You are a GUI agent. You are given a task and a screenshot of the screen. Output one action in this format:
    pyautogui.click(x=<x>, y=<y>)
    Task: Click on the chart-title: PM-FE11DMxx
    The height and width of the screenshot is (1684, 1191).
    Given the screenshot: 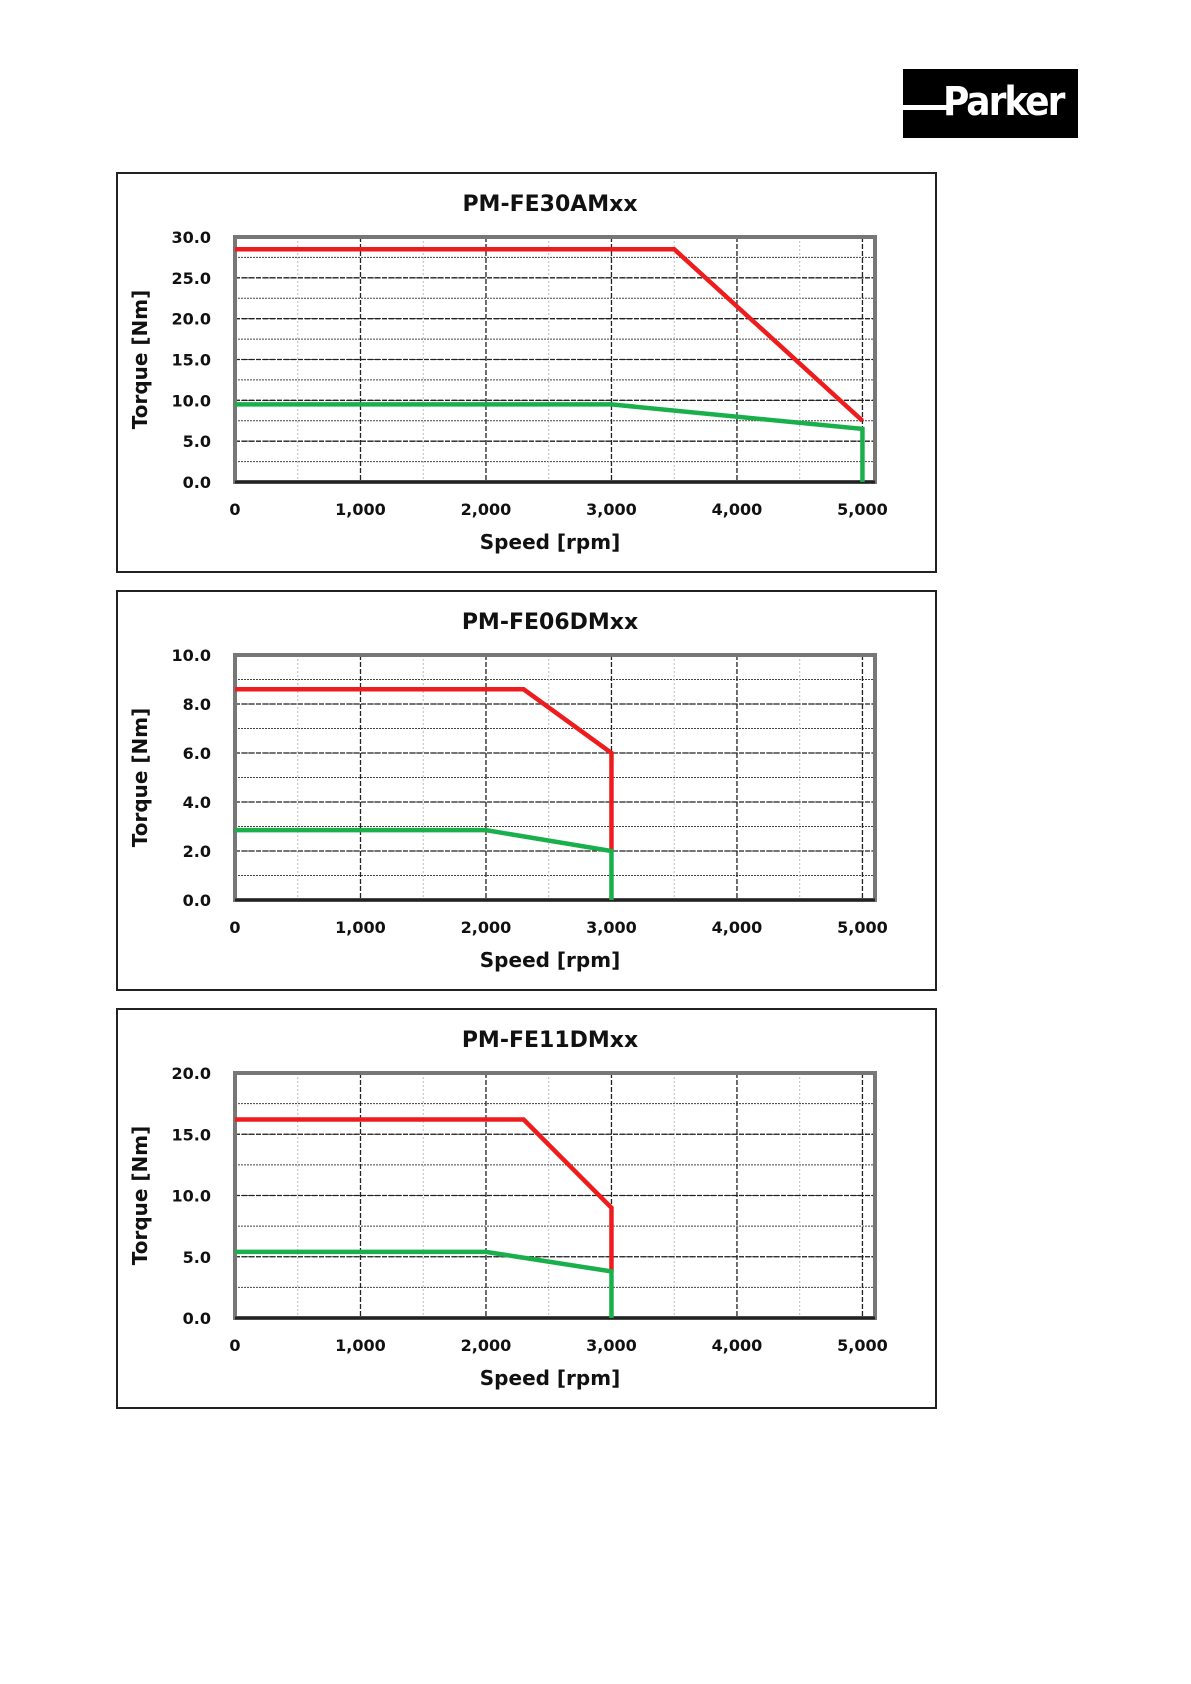 What is the action you would take?
    pyautogui.click(x=550, y=1040)
    